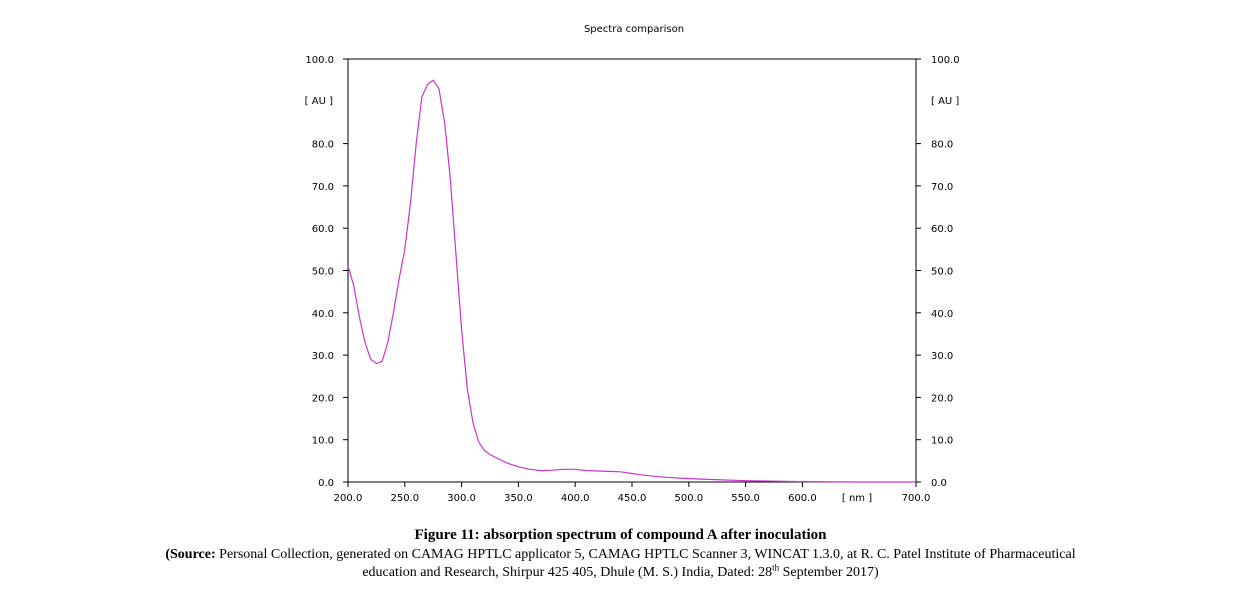 The image size is (1241, 609). Describe the element at coordinates (802, 498) in the screenshot. I see `x-tick-label: 600.0` at that location.